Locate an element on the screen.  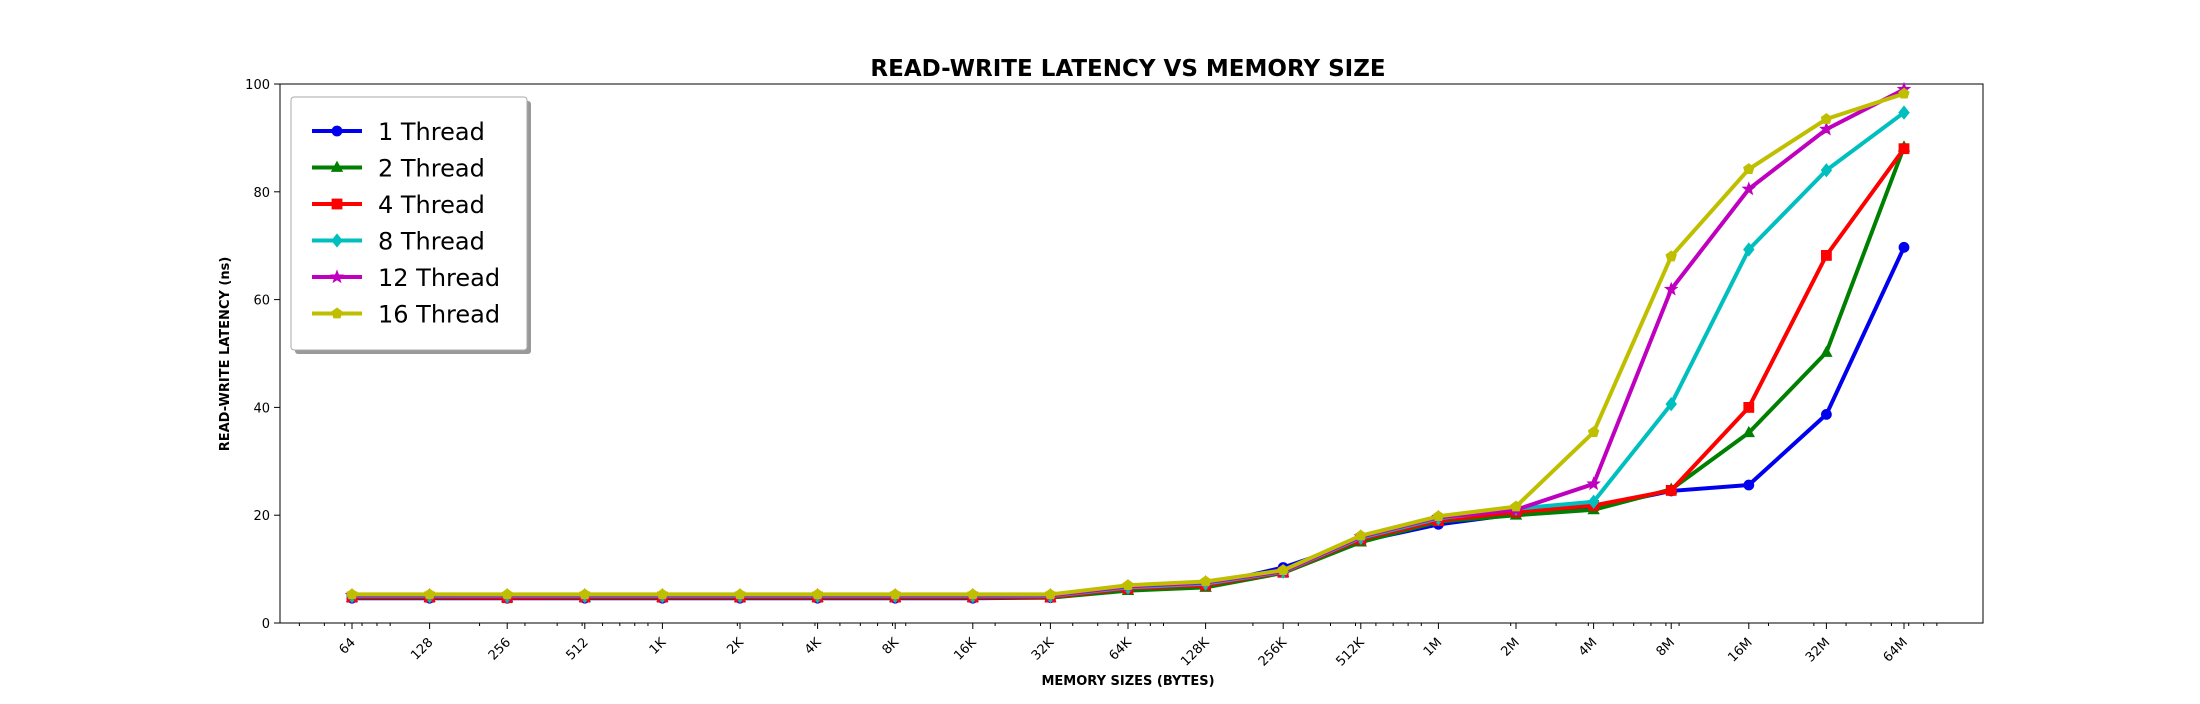
legend-item-8-thread: 8 Thread is located at coordinates (398, 242).